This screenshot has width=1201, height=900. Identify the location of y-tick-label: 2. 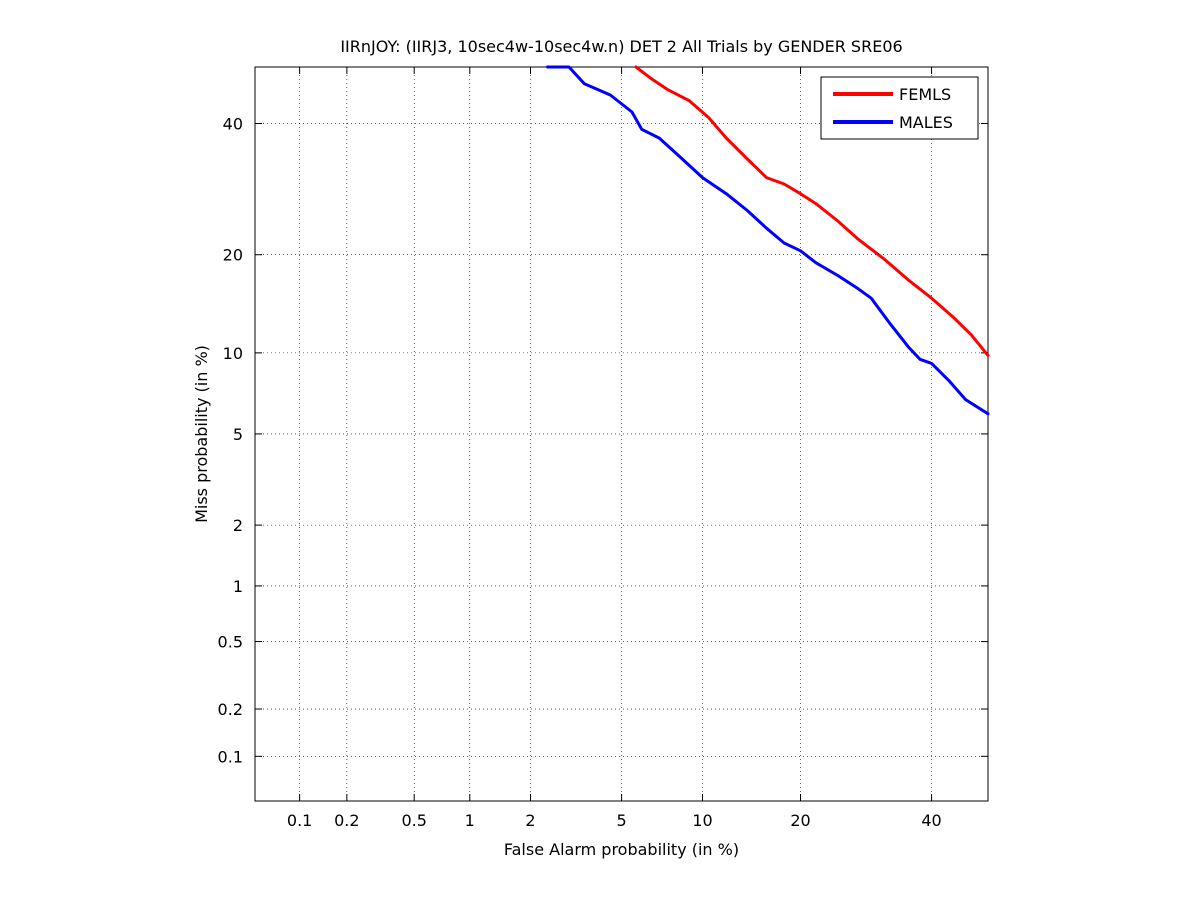
(238, 525).